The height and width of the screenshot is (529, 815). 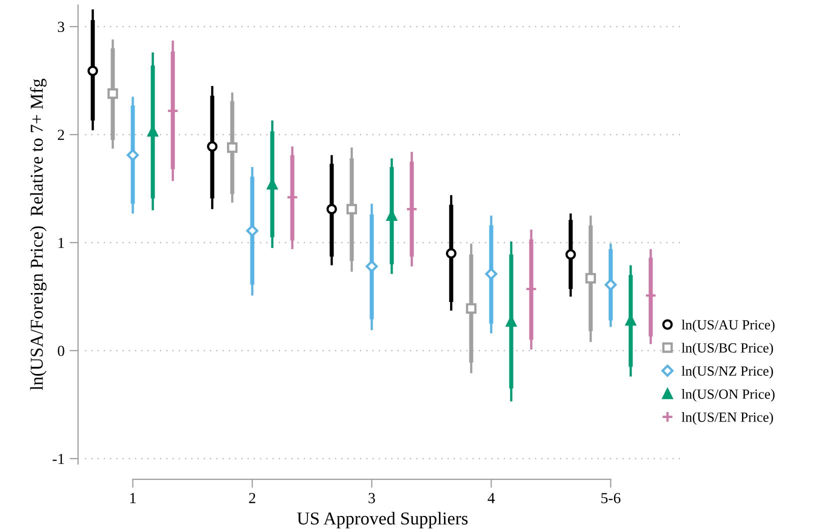 What do you see at coordinates (610, 498) in the screenshot?
I see `x-tick-label: 5-6` at bounding box center [610, 498].